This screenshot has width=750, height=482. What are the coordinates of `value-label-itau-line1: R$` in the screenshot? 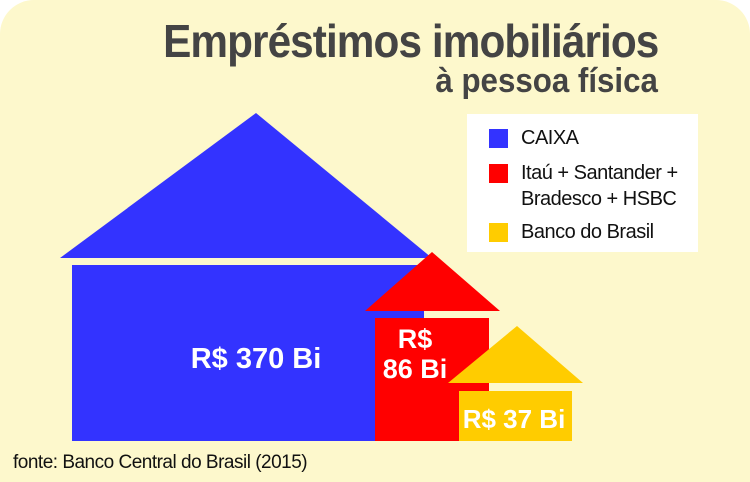 It's located at (415, 339).